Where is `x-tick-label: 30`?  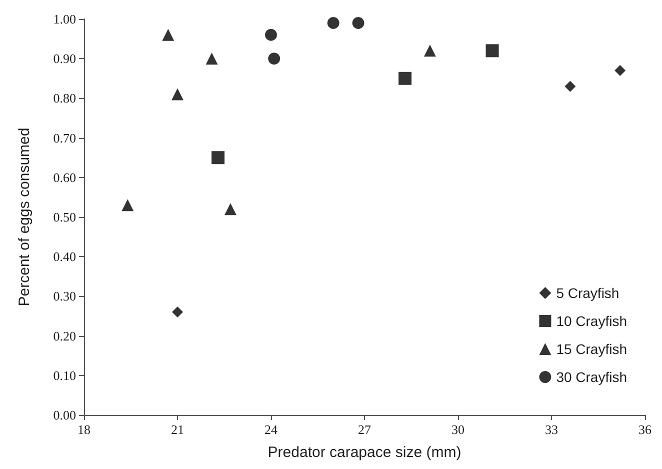
x-tick-label: 30 is located at coordinates (458, 429).